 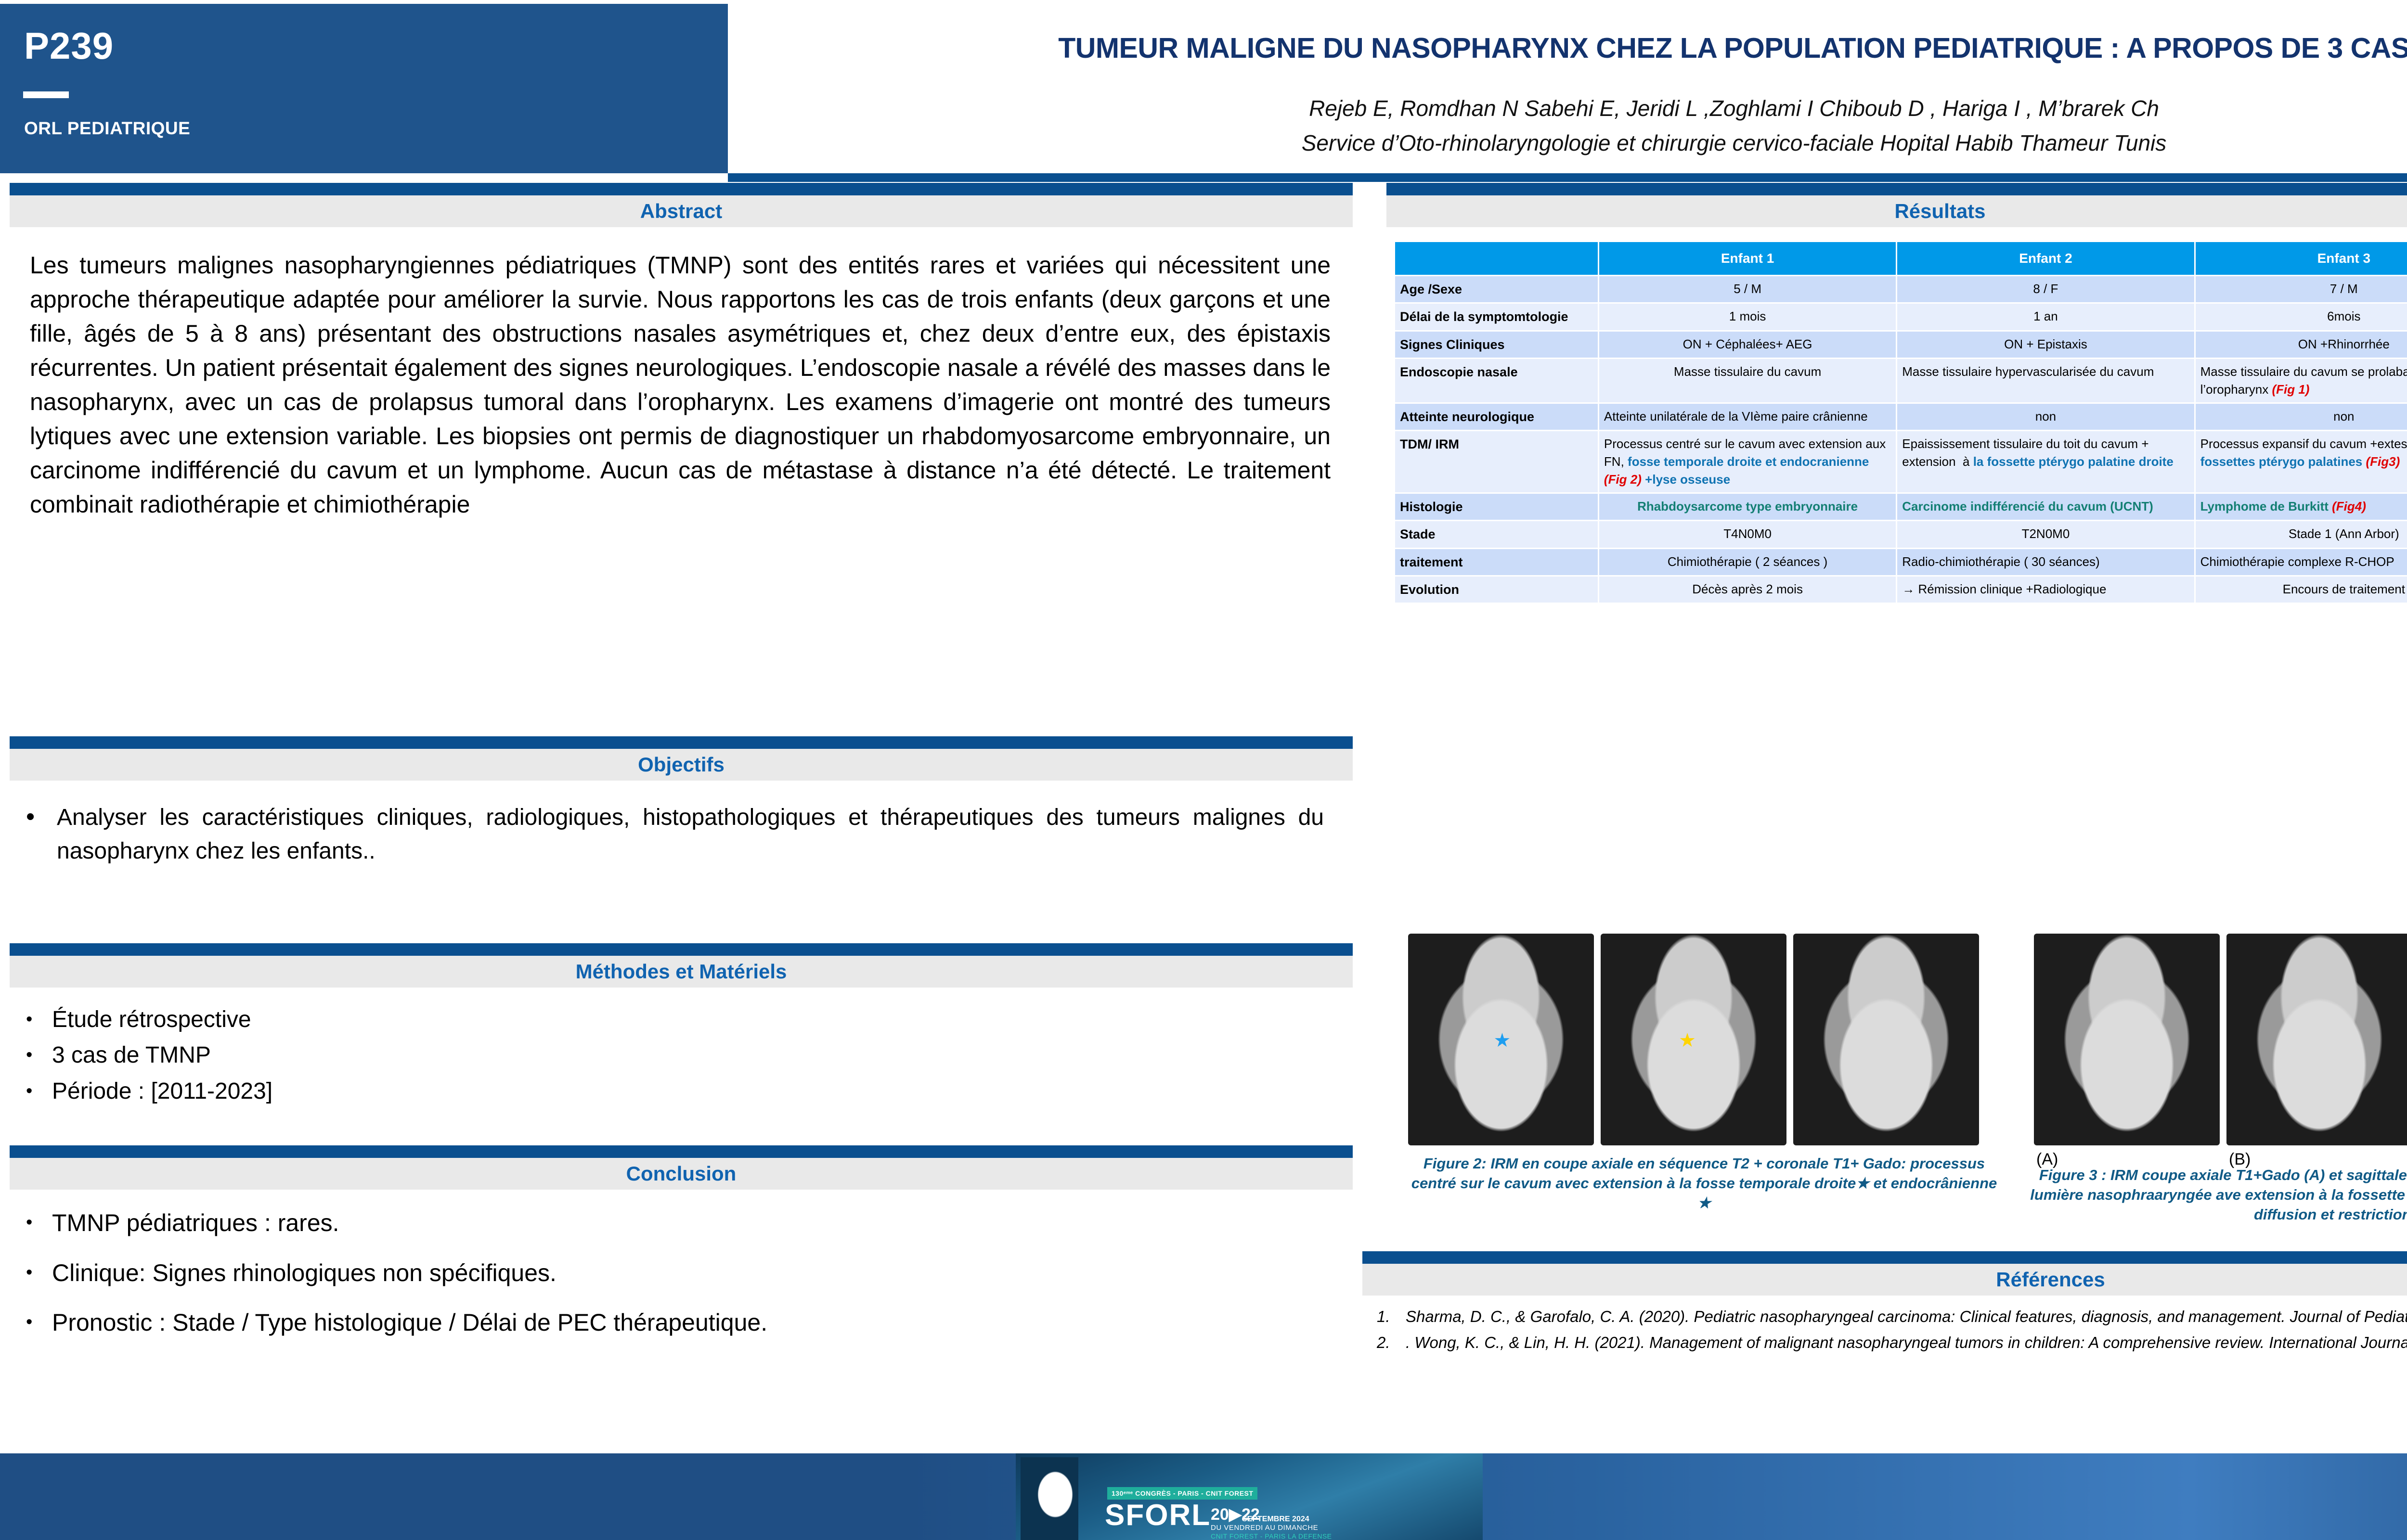 I want to click on cell-value: ON + Céphalées+ AEG, so click(x=1747, y=344).